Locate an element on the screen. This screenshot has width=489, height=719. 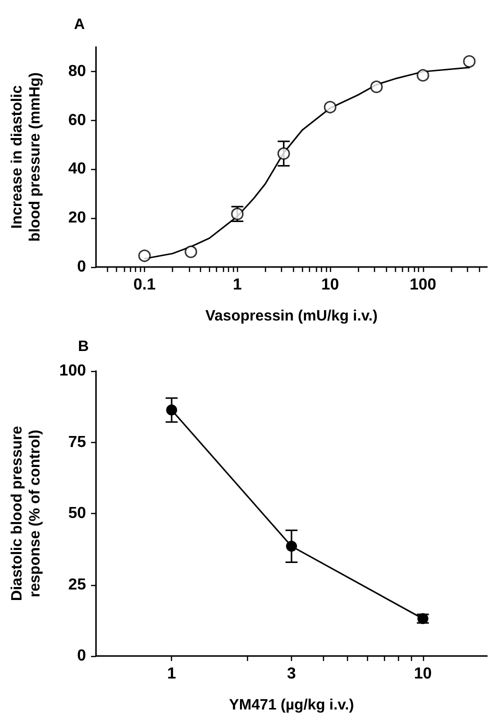
y-axis-title: Diastolic blood pressure response (% of control) is located at coordinates (26, 514).